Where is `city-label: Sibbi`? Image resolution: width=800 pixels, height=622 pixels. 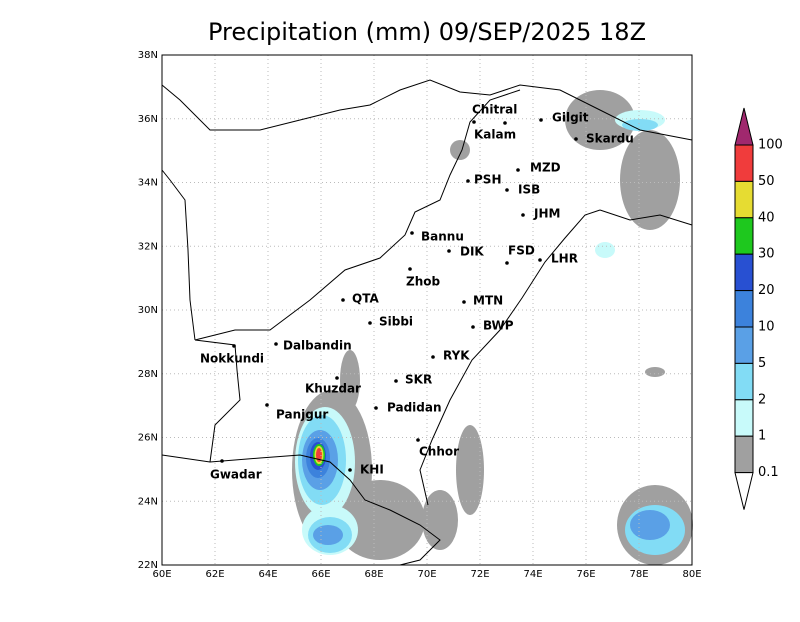 city-label: Sibbi is located at coordinates (396, 322).